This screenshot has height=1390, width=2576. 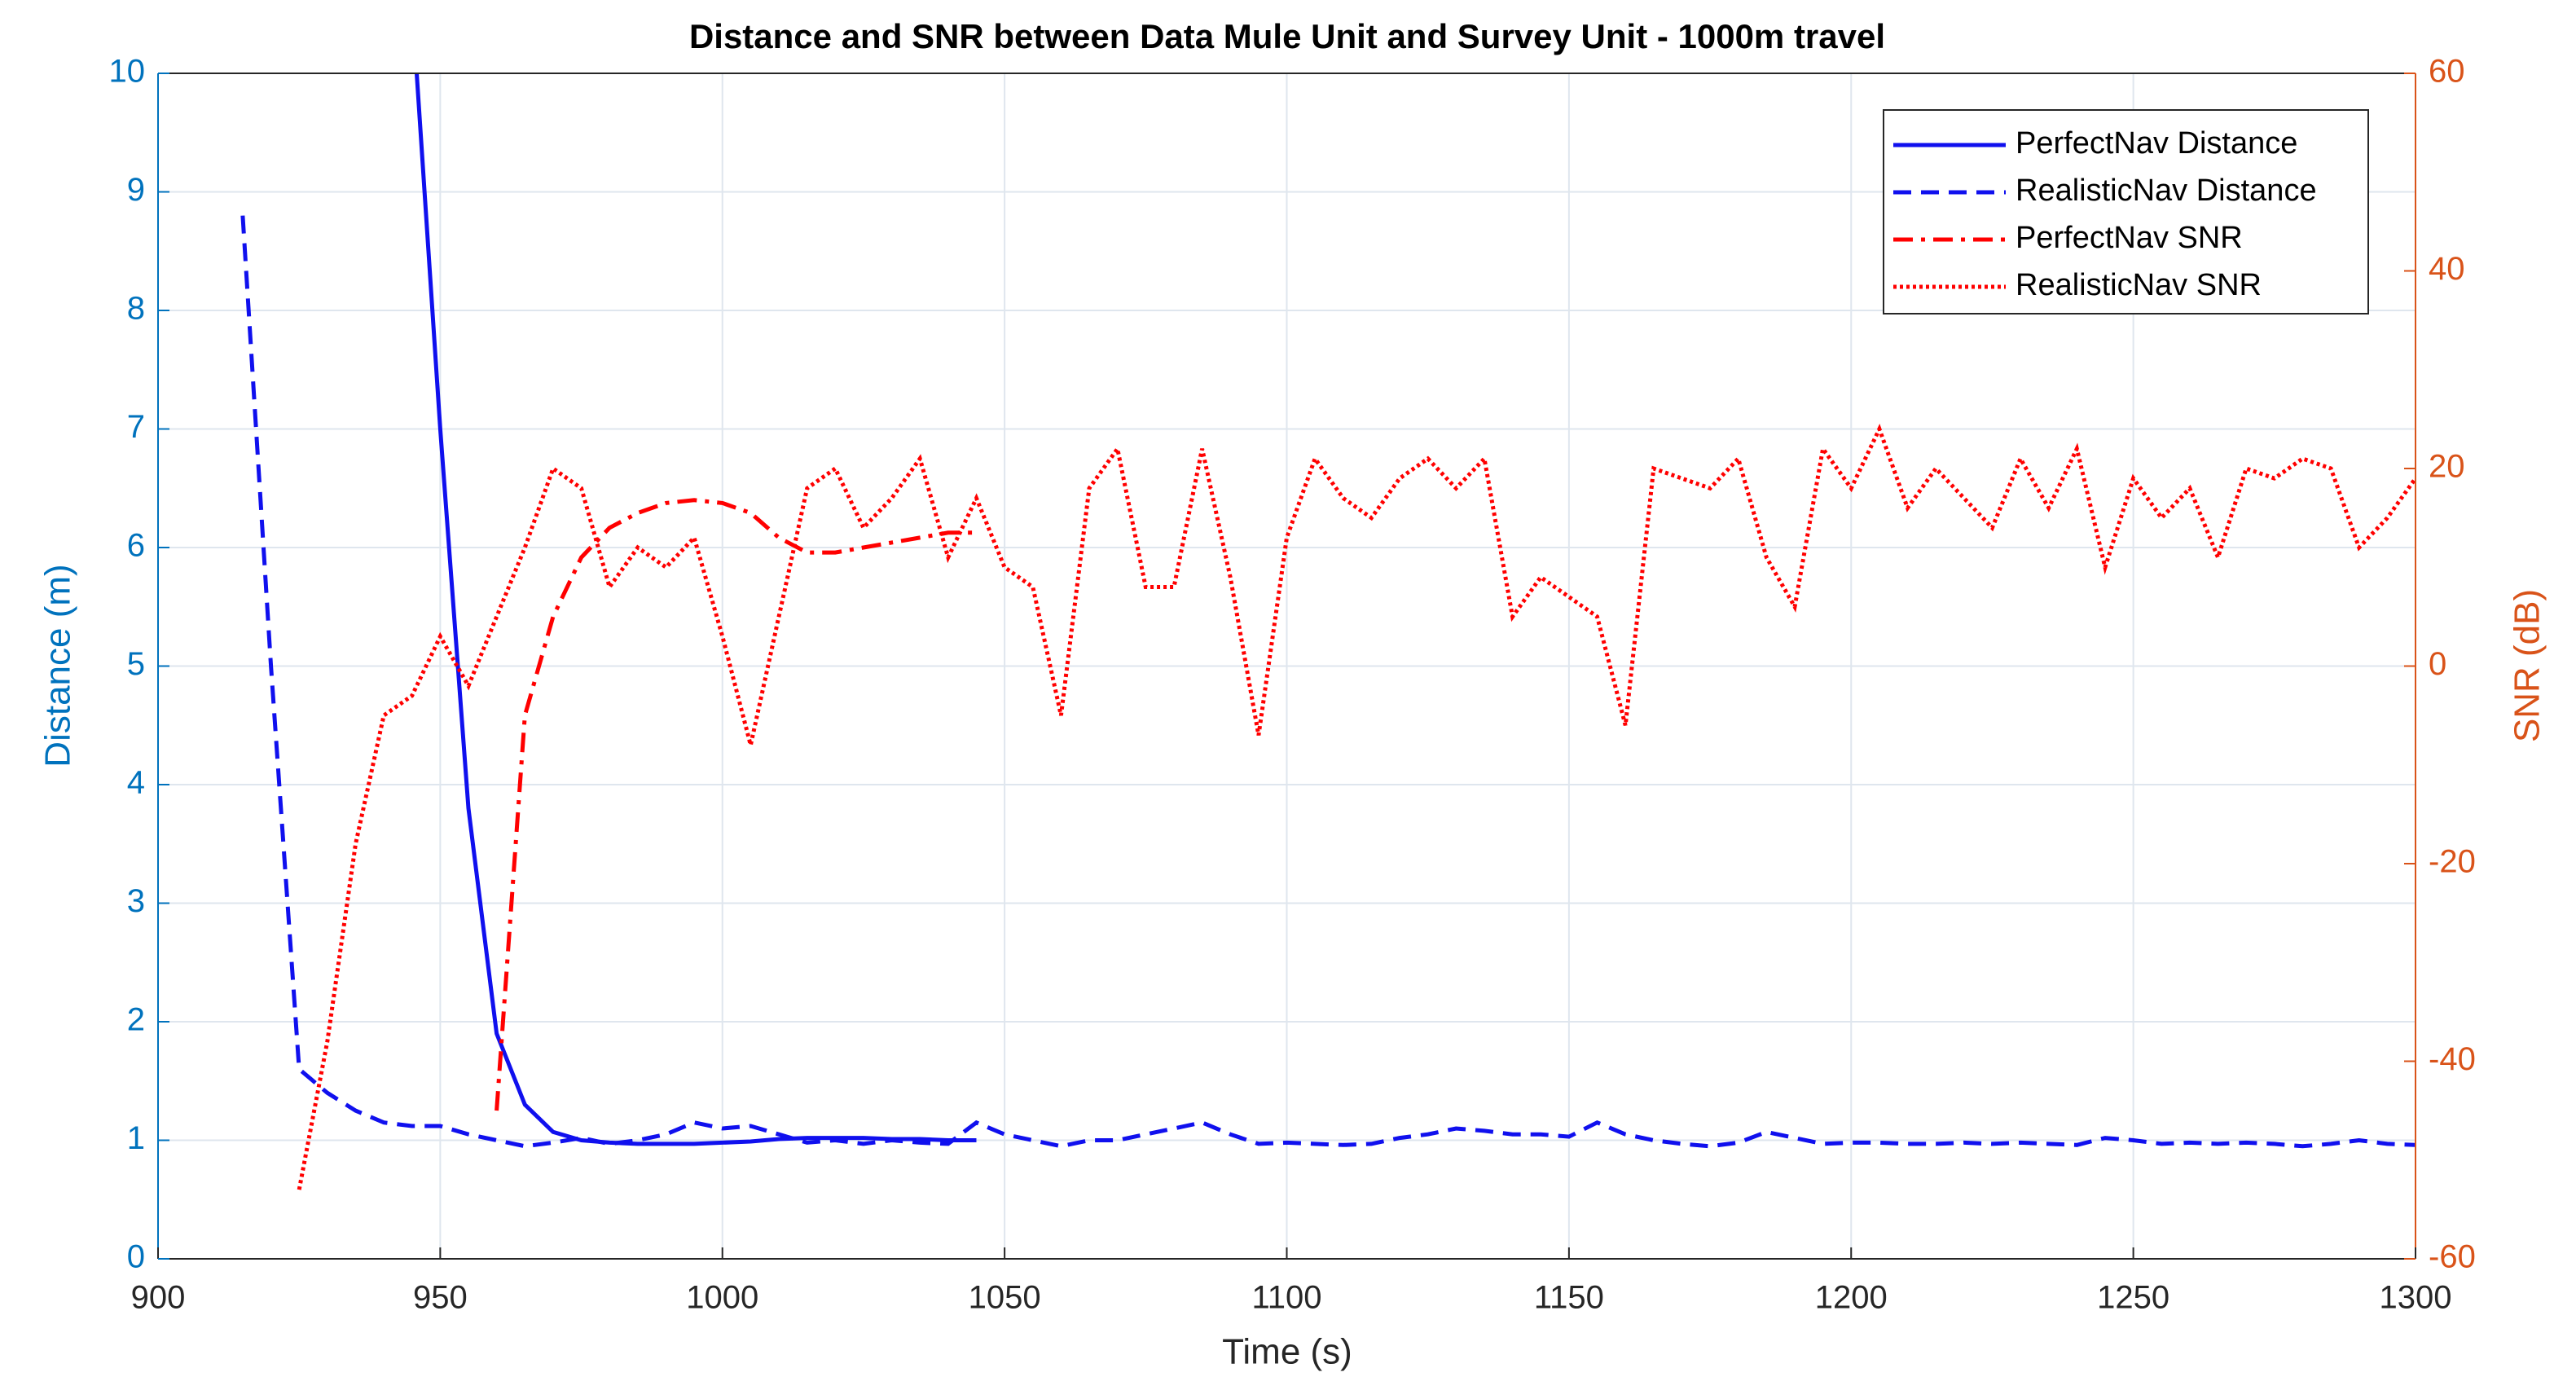 What do you see at coordinates (136, 1257) in the screenshot?
I see `y-tick-label: 0` at bounding box center [136, 1257].